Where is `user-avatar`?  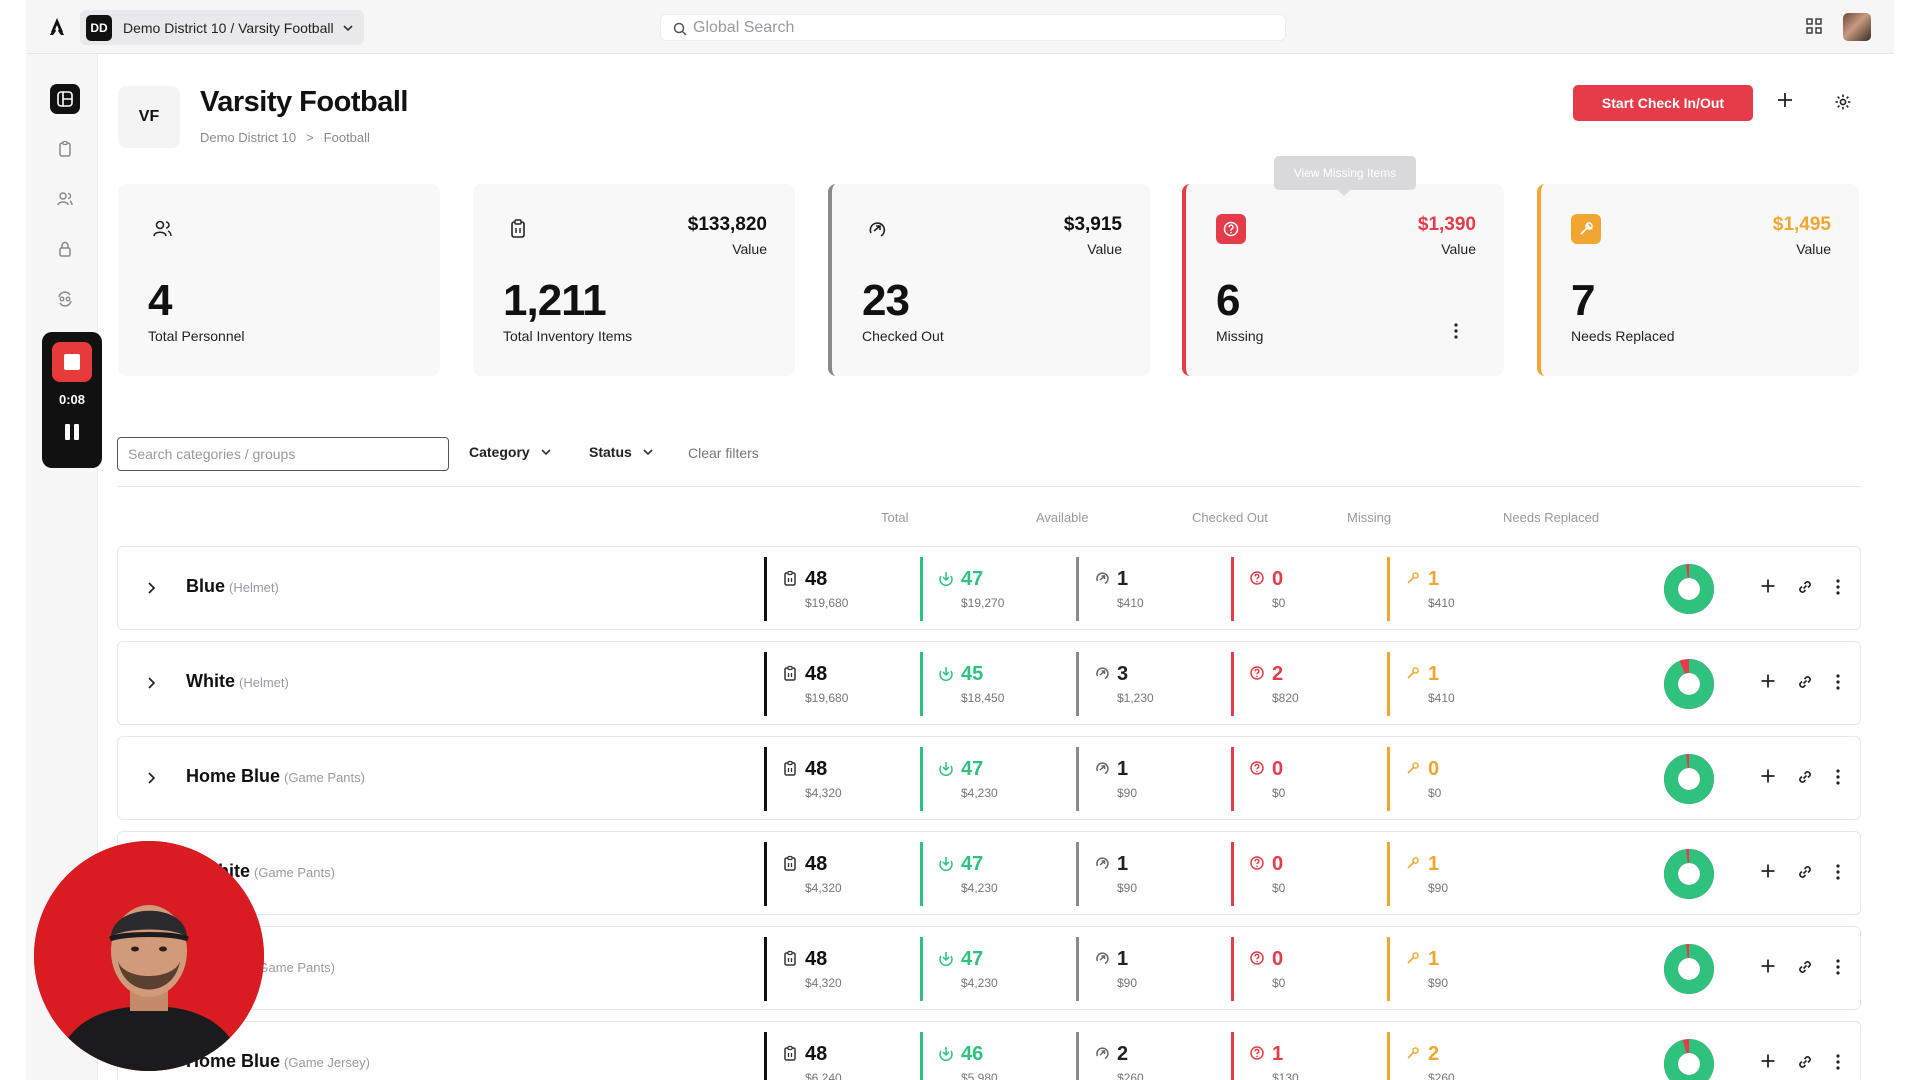
user-avatar is located at coordinates (1857, 27).